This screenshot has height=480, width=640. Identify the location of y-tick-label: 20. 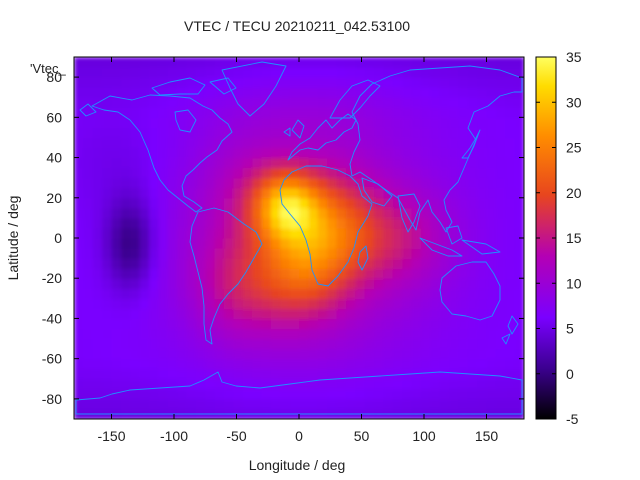
(54, 198).